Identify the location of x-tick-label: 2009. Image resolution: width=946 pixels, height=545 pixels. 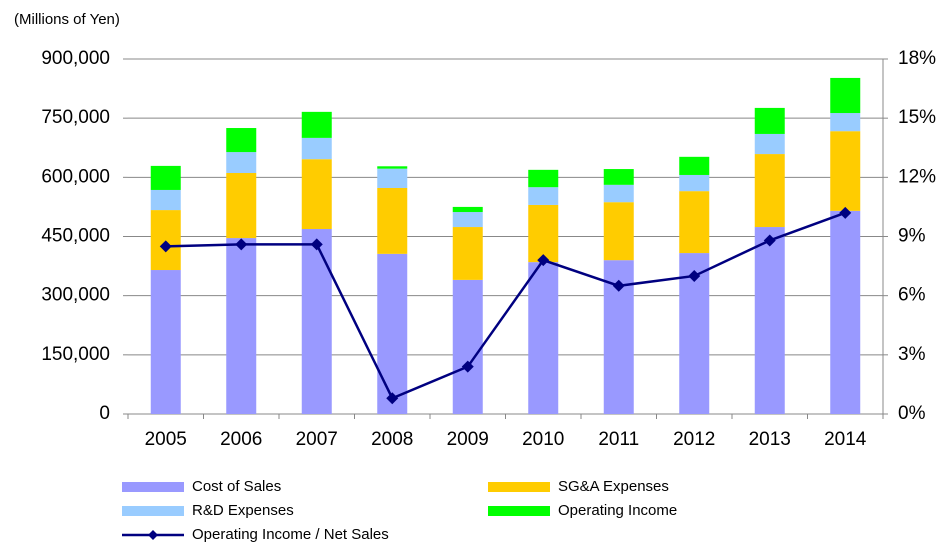
(468, 439).